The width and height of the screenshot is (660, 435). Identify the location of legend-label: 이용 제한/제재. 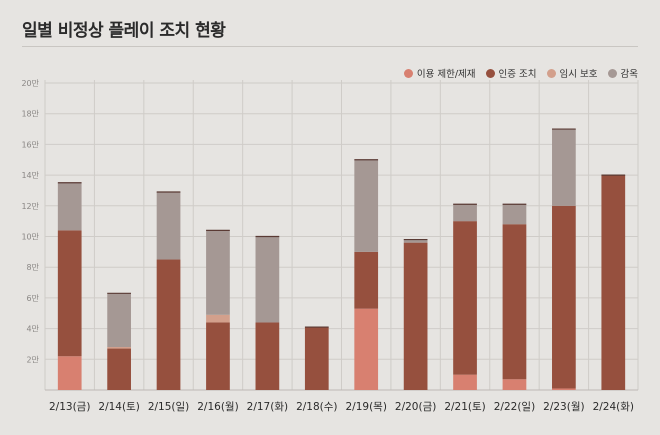
(446, 74).